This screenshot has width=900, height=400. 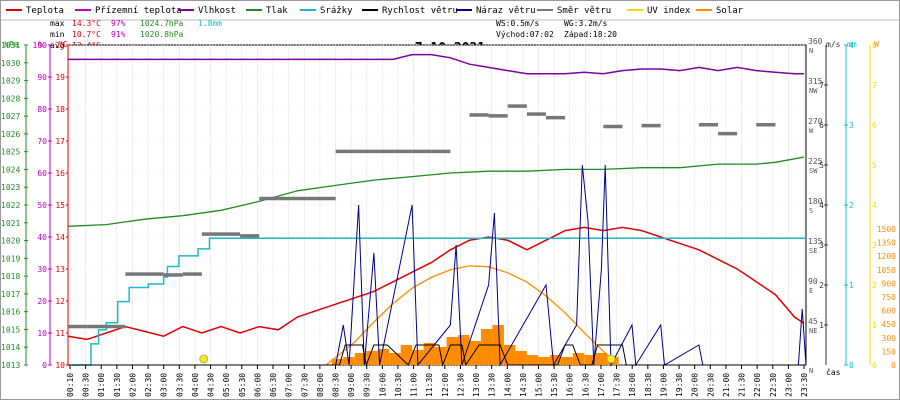 I want to click on x-tick-label: 22:00, so click(x=757, y=385).